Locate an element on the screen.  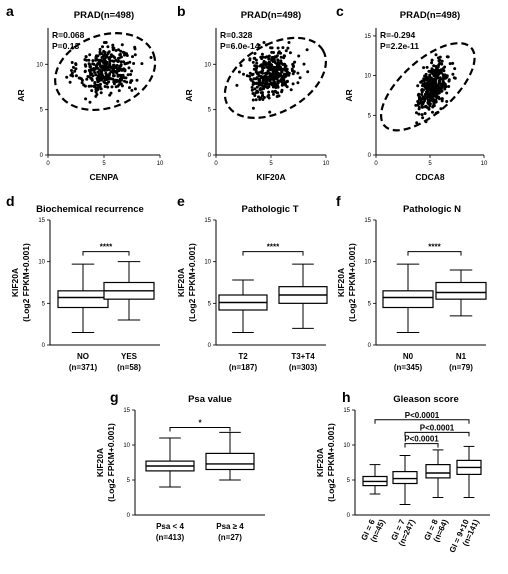
stat-label: R=0.068 is located at coordinates (68, 35).